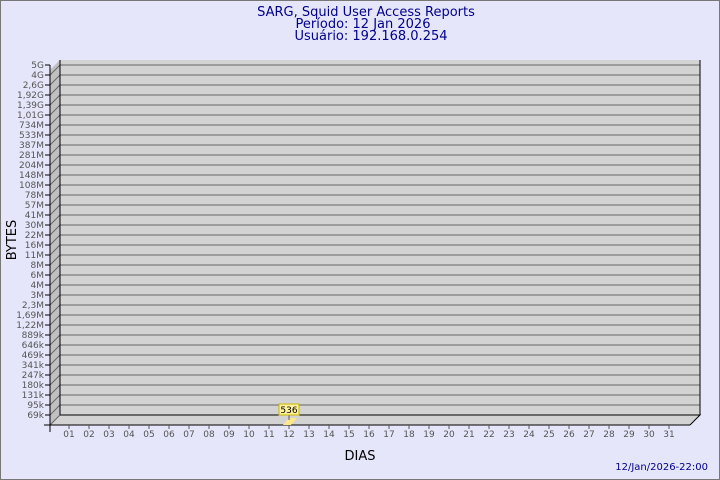 This screenshot has width=720, height=480. What do you see at coordinates (449, 435) in the screenshot?
I see `x-tick-label: 20` at bounding box center [449, 435].